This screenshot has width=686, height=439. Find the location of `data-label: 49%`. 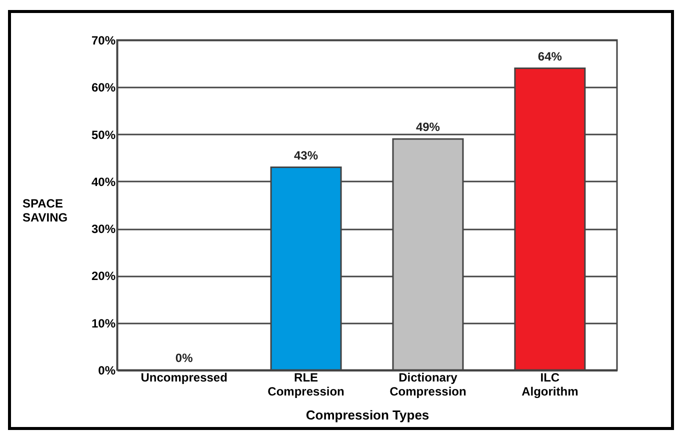

data-label: 49% is located at coordinates (428, 127).